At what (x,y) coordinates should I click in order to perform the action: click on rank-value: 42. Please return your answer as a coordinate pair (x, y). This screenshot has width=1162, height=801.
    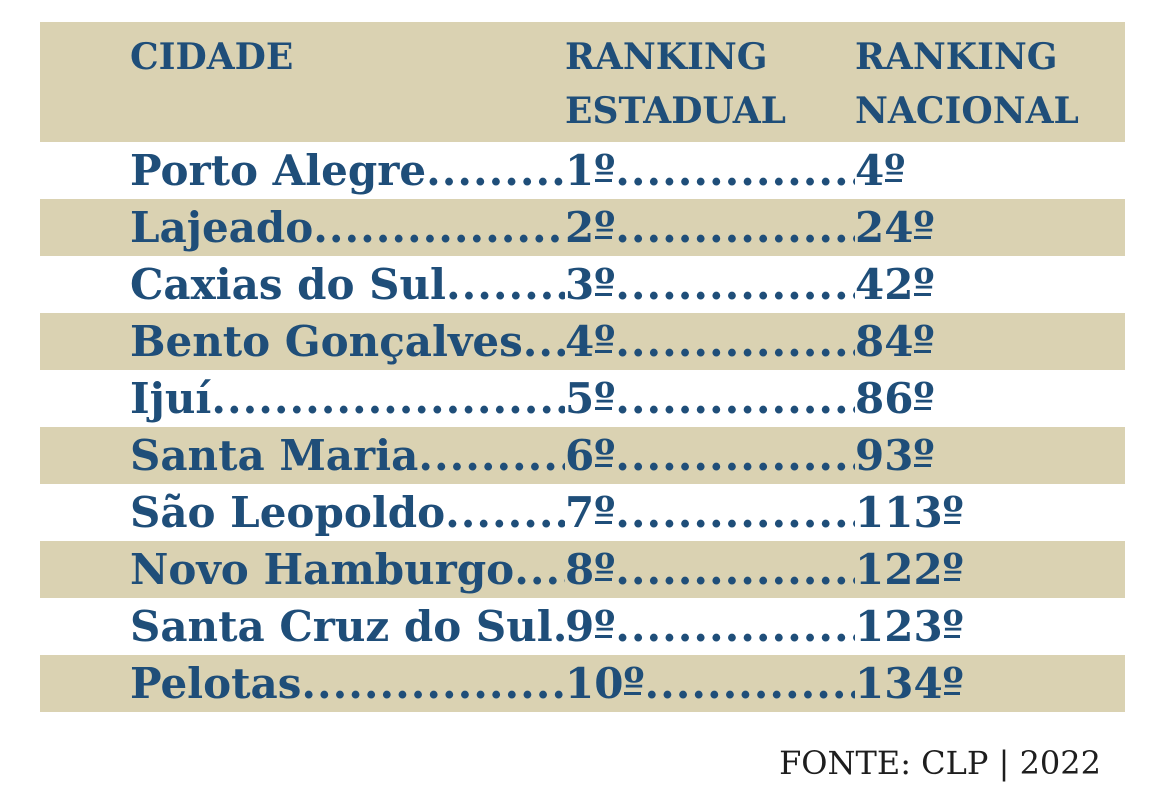
    Looking at the image, I should click on (884, 284).